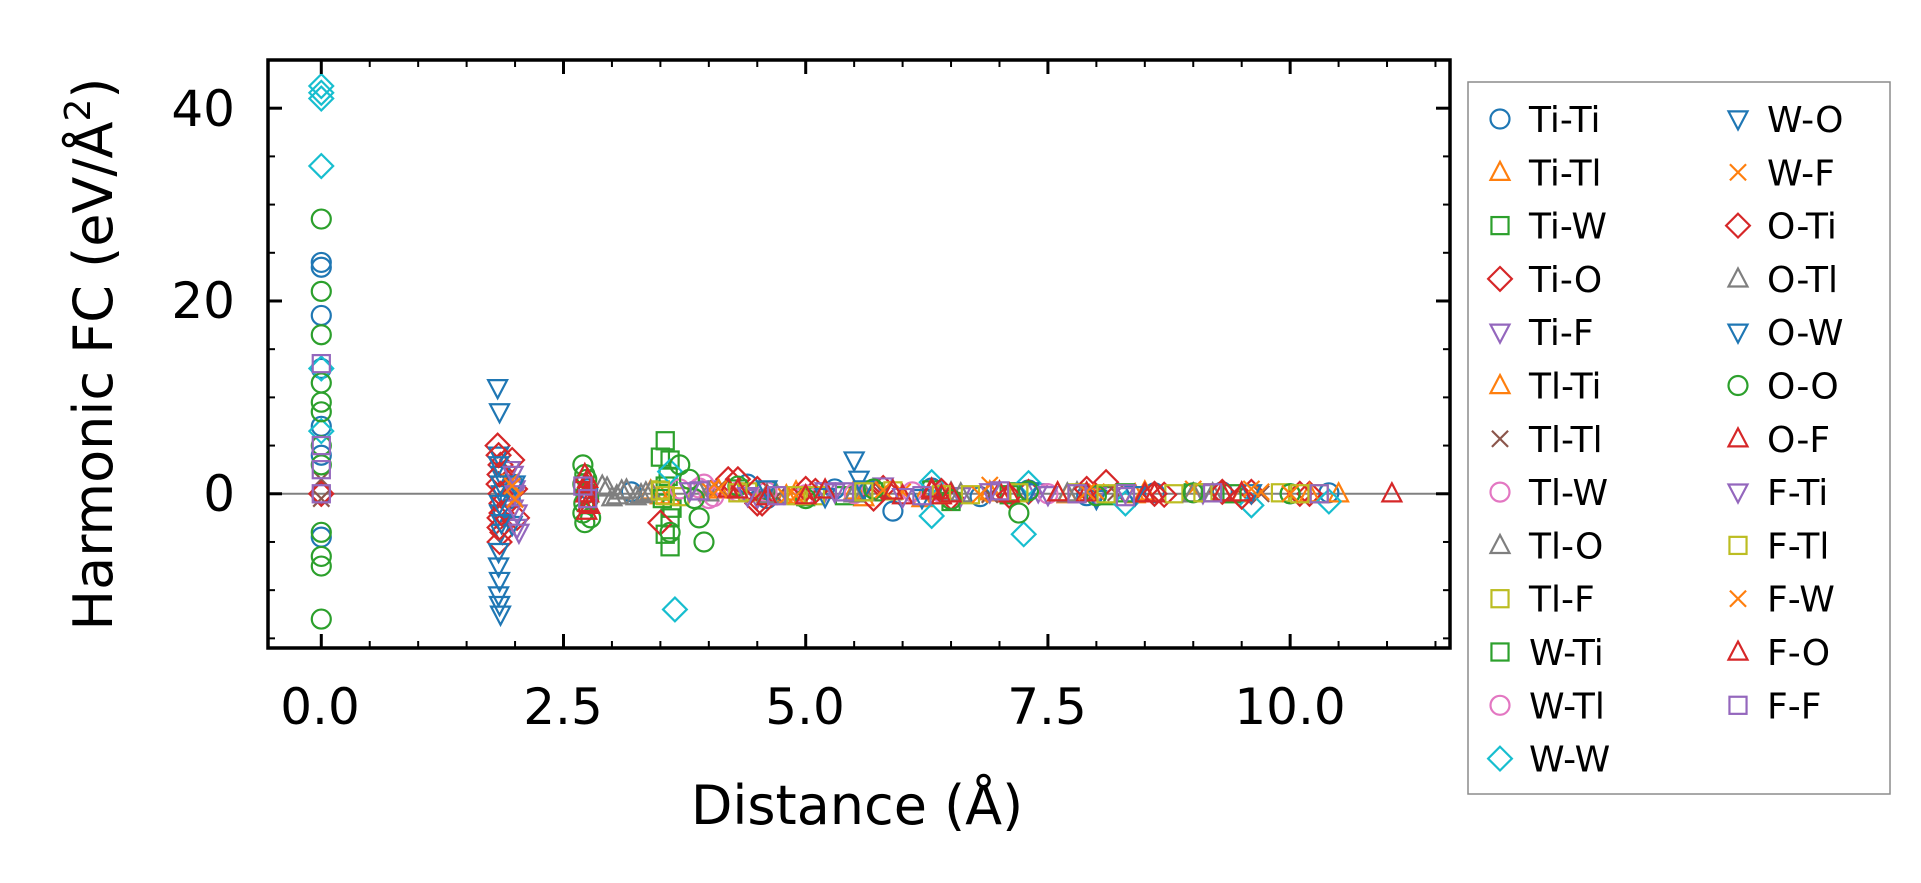  Describe the element at coordinates (1784, 333) in the screenshot. I see `legend-entry: O-W` at that location.